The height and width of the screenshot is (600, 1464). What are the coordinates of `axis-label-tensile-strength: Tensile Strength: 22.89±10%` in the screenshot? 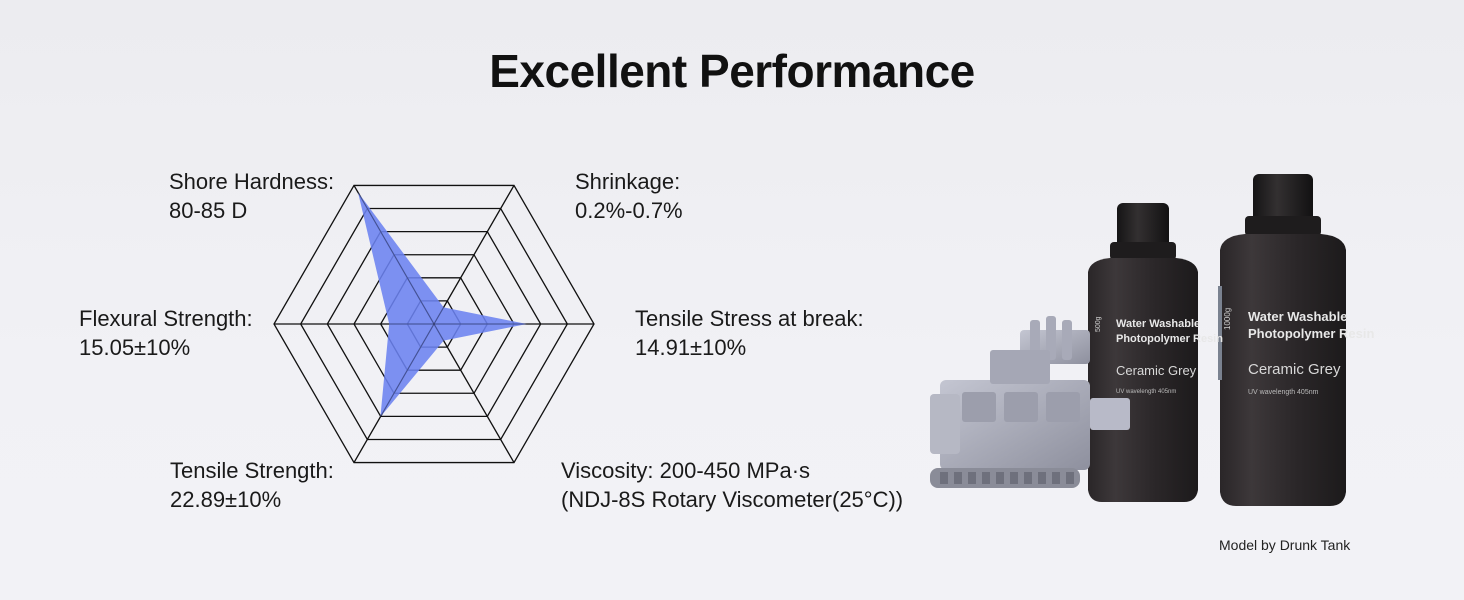 It's located at (252, 485).